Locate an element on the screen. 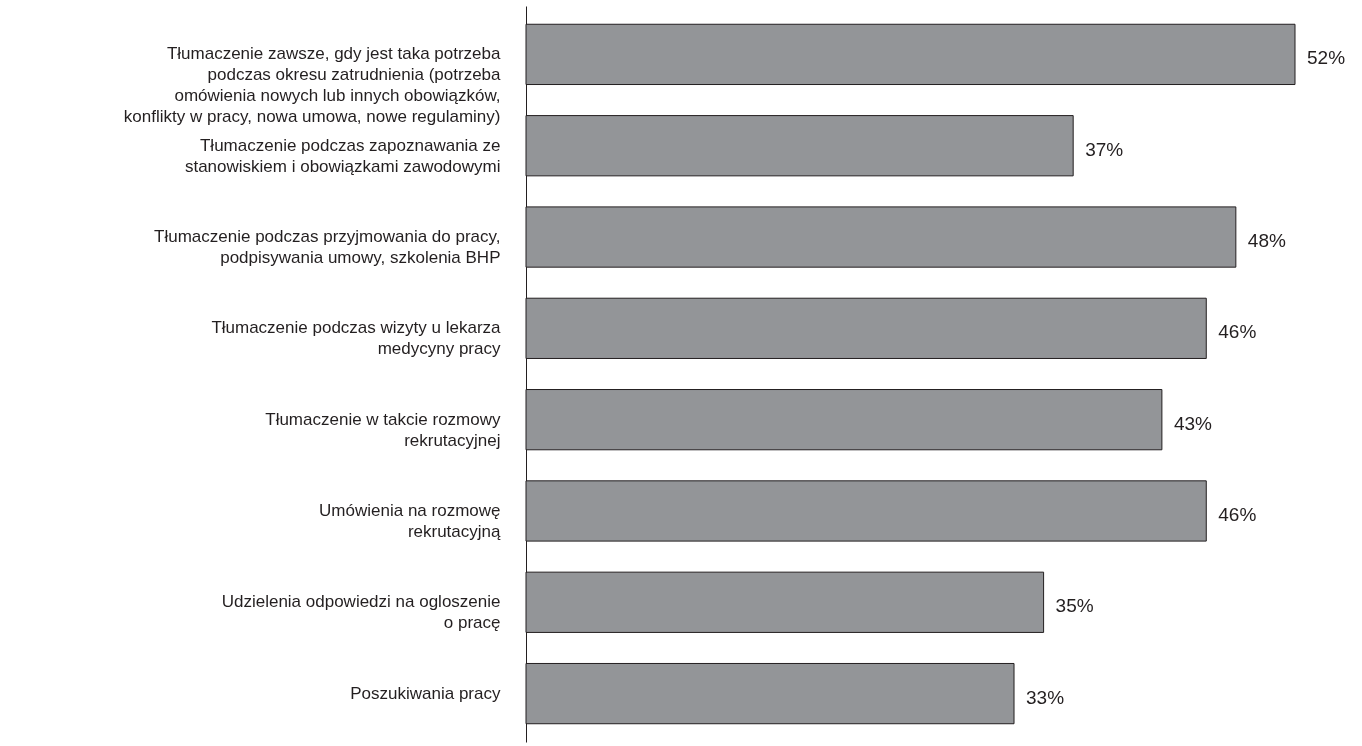  data-label: 37% is located at coordinates (1104, 149).